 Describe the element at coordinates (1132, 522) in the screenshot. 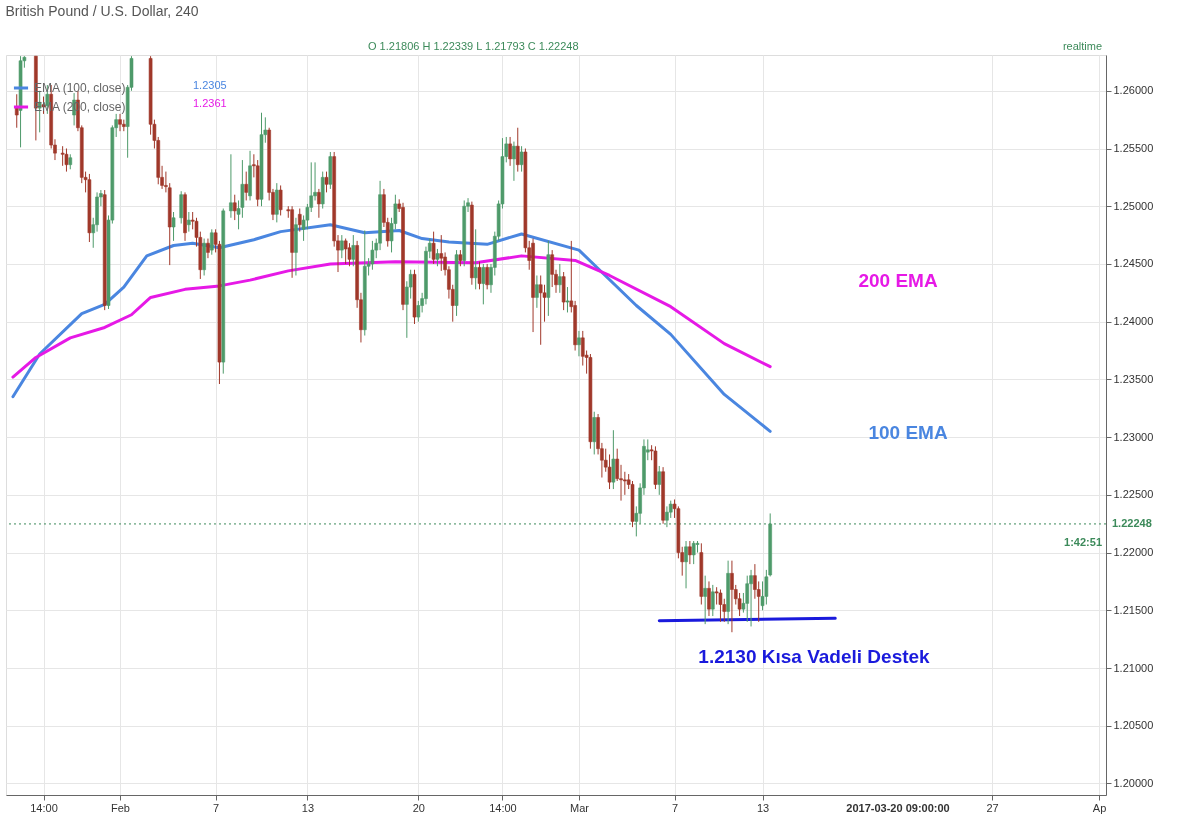

I see `ref-line-label: 1.22248` at that location.